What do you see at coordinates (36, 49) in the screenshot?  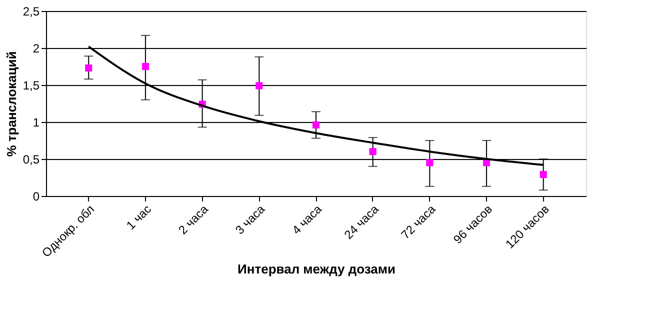 I see `y-tick-label: 2` at bounding box center [36, 49].